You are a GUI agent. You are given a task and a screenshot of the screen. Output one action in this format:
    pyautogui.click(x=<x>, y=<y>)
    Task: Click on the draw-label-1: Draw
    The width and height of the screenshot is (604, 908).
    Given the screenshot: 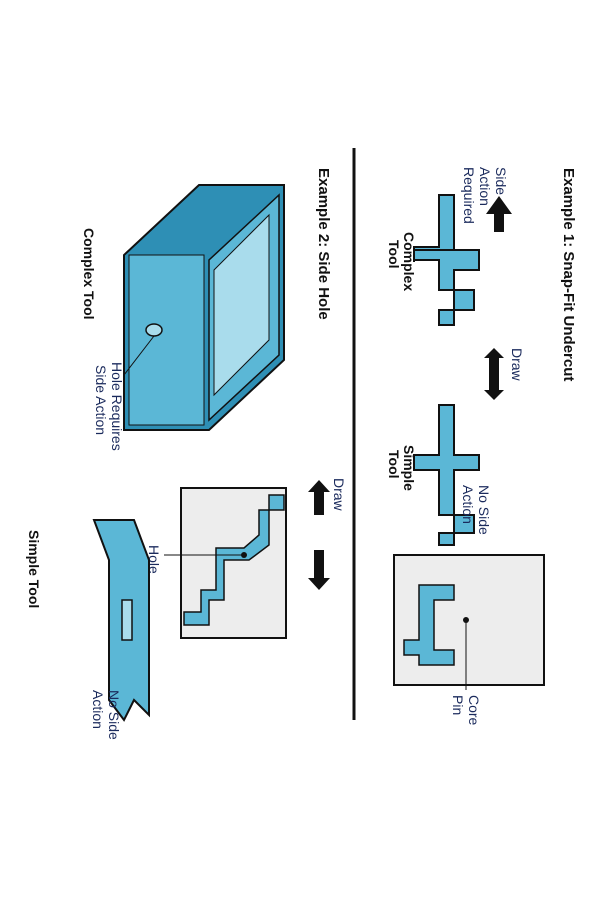 What is the action you would take?
    pyautogui.click(x=517, y=365)
    